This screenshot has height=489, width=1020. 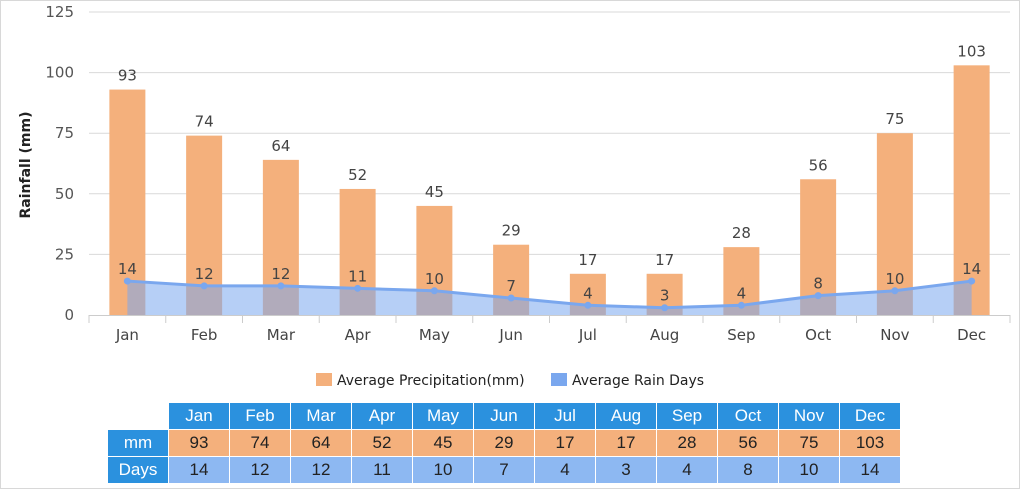 I want to click on x-tick-label: Apr, so click(x=358, y=335).